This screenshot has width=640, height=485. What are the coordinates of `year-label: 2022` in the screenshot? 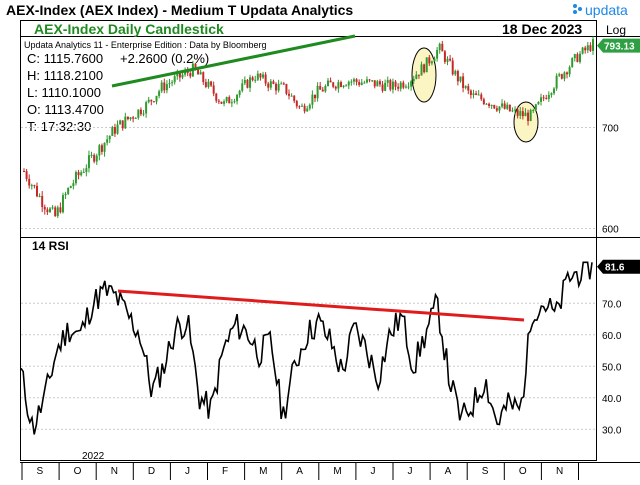 It's located at (93, 456).